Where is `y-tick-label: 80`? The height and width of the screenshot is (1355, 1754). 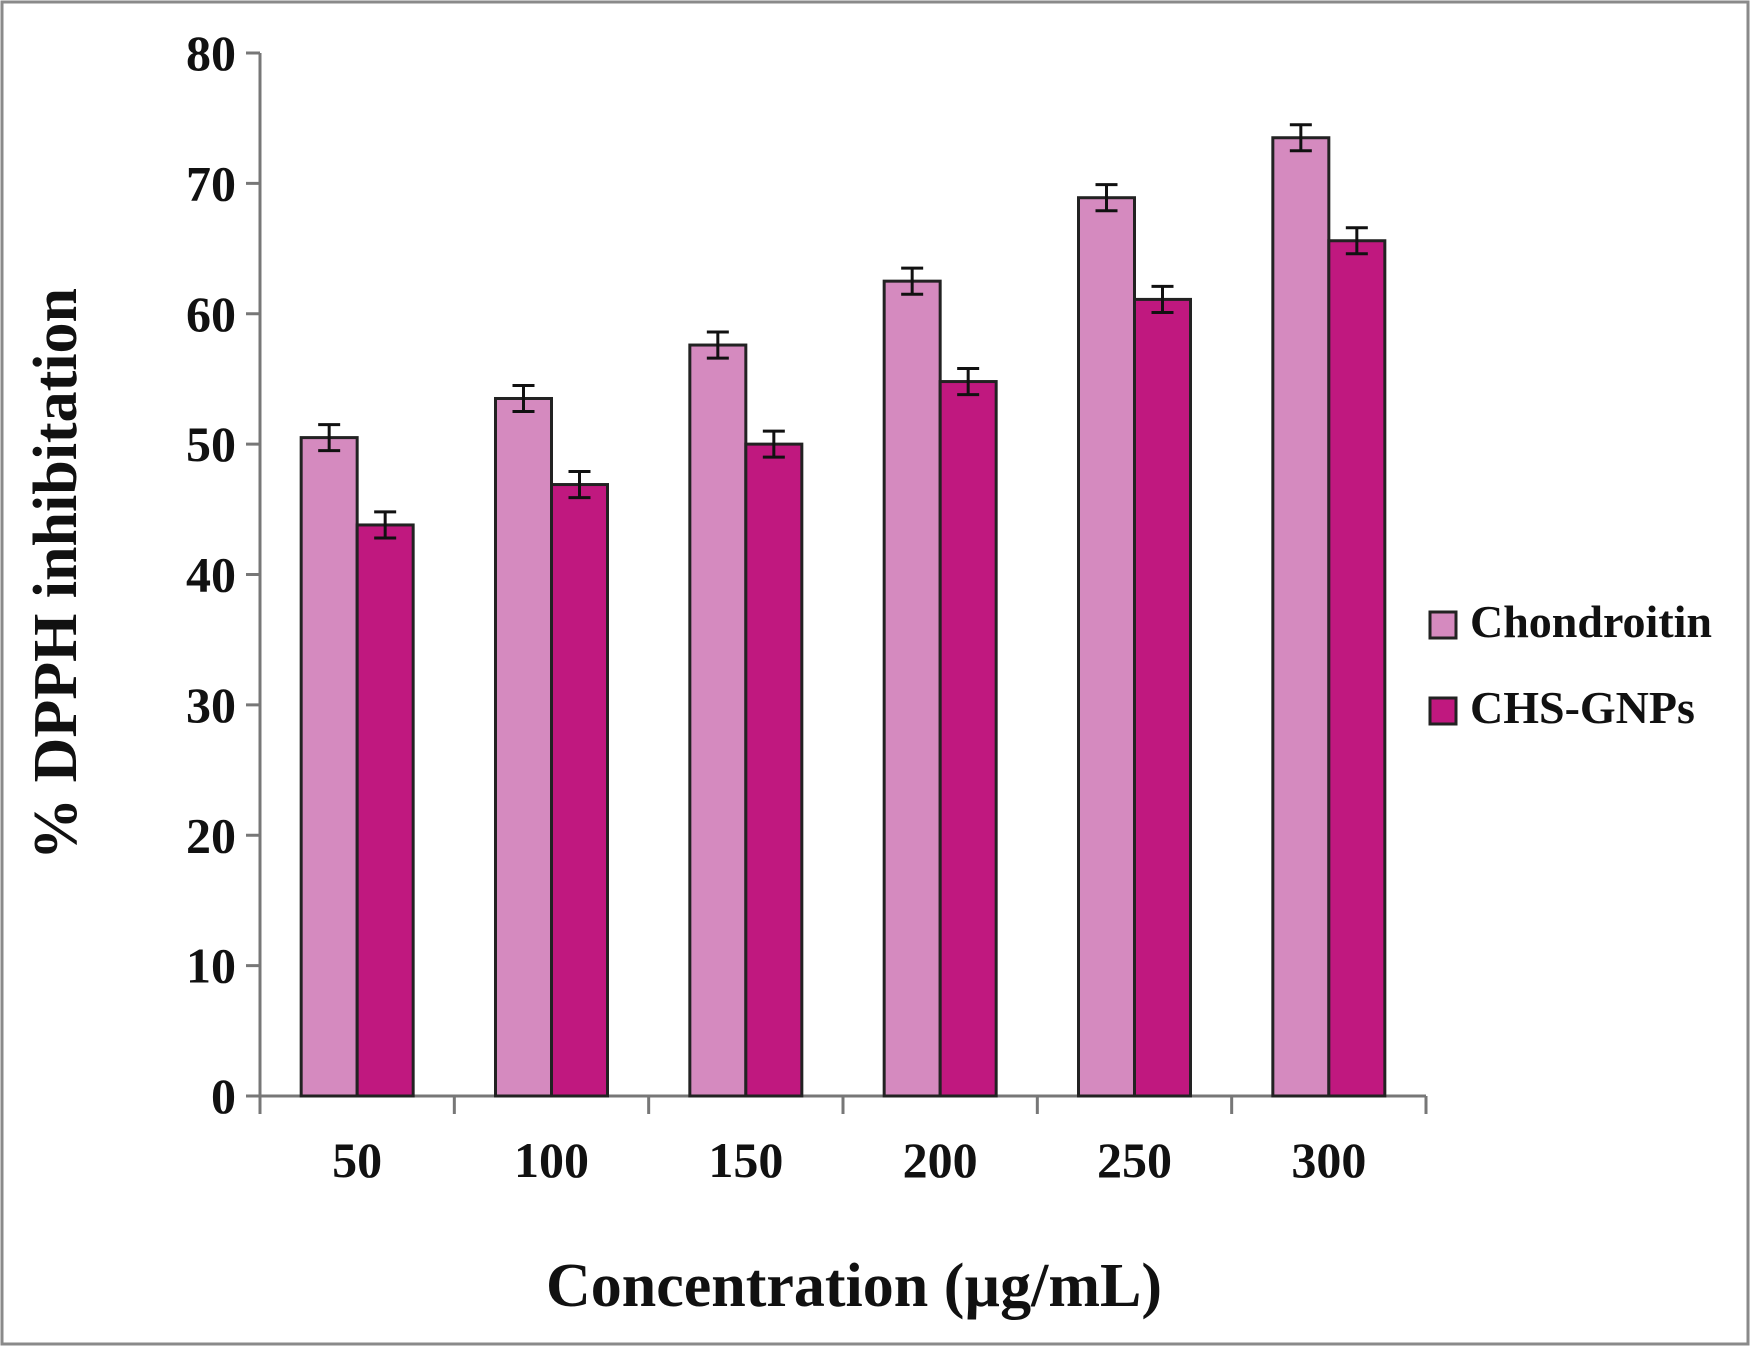
y-tick-label: 80 is located at coordinates (211, 53).